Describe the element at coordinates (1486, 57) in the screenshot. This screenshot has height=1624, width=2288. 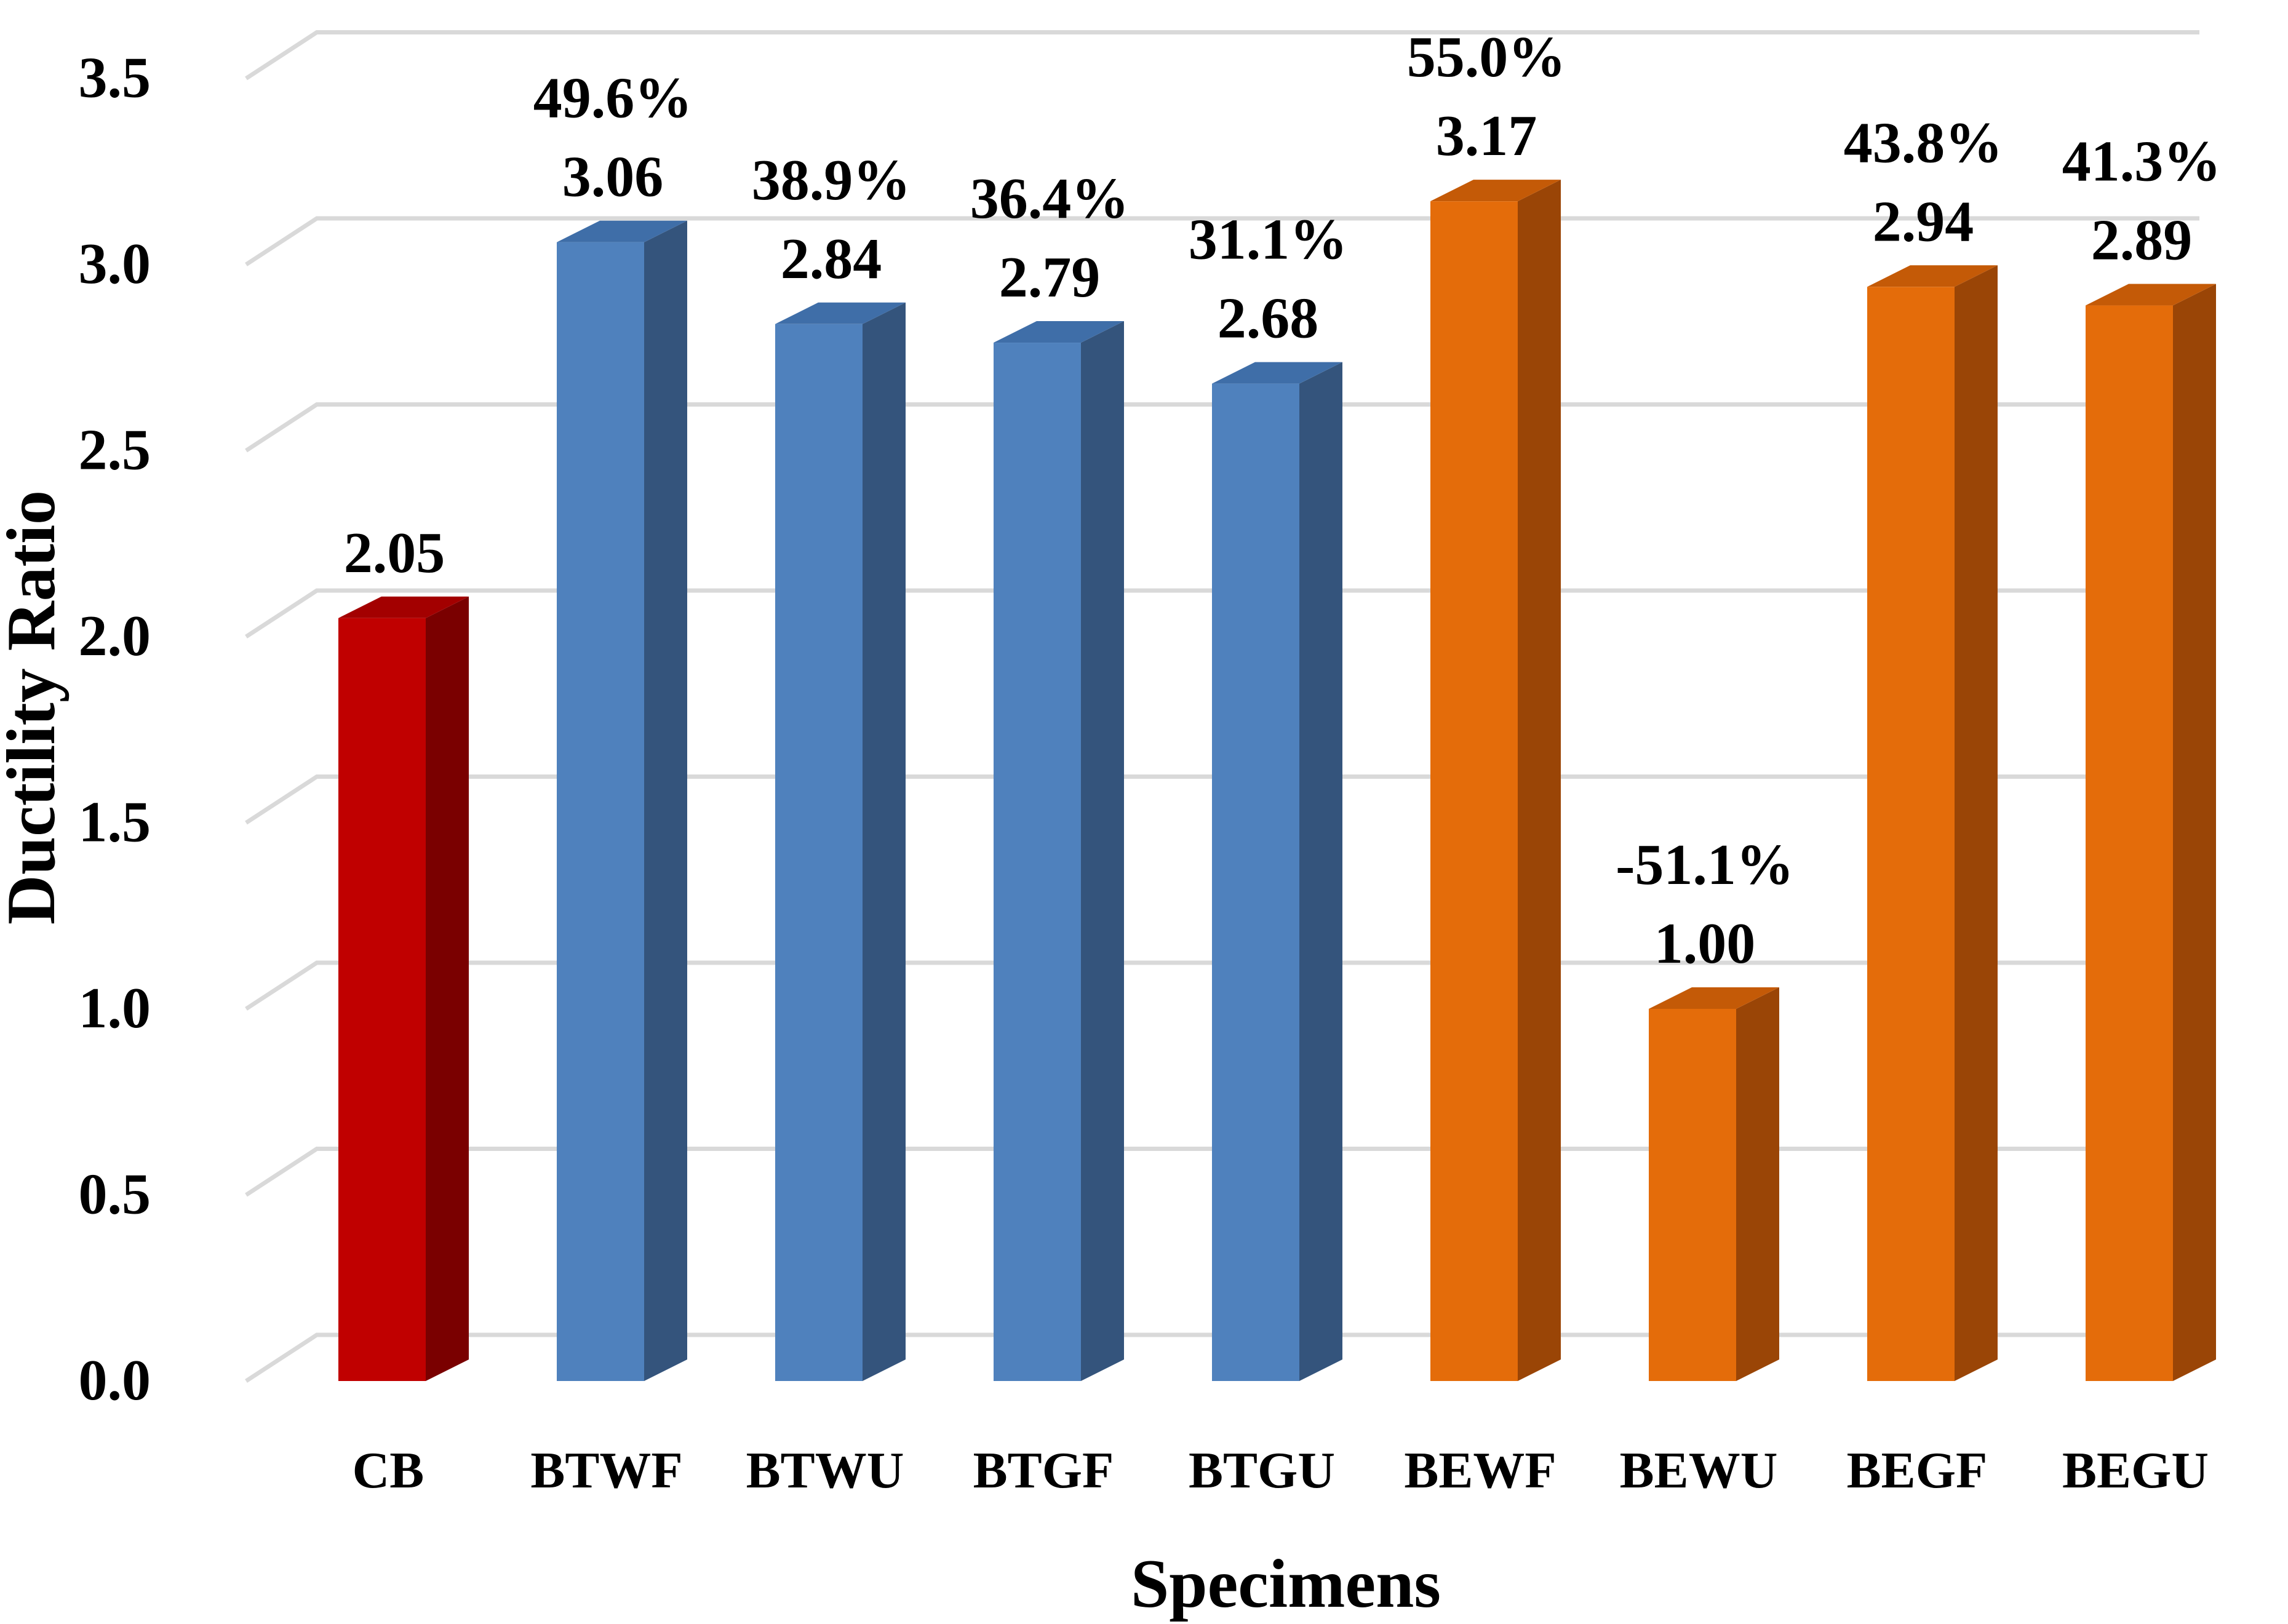
I see `percent-label-bewf: 55.0%` at that location.